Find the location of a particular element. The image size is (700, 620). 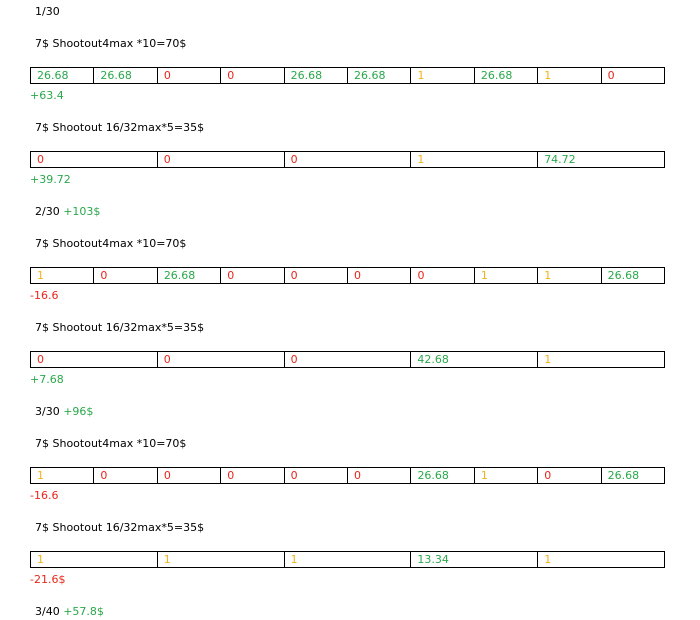

cell: 13.34 is located at coordinates (473, 559).